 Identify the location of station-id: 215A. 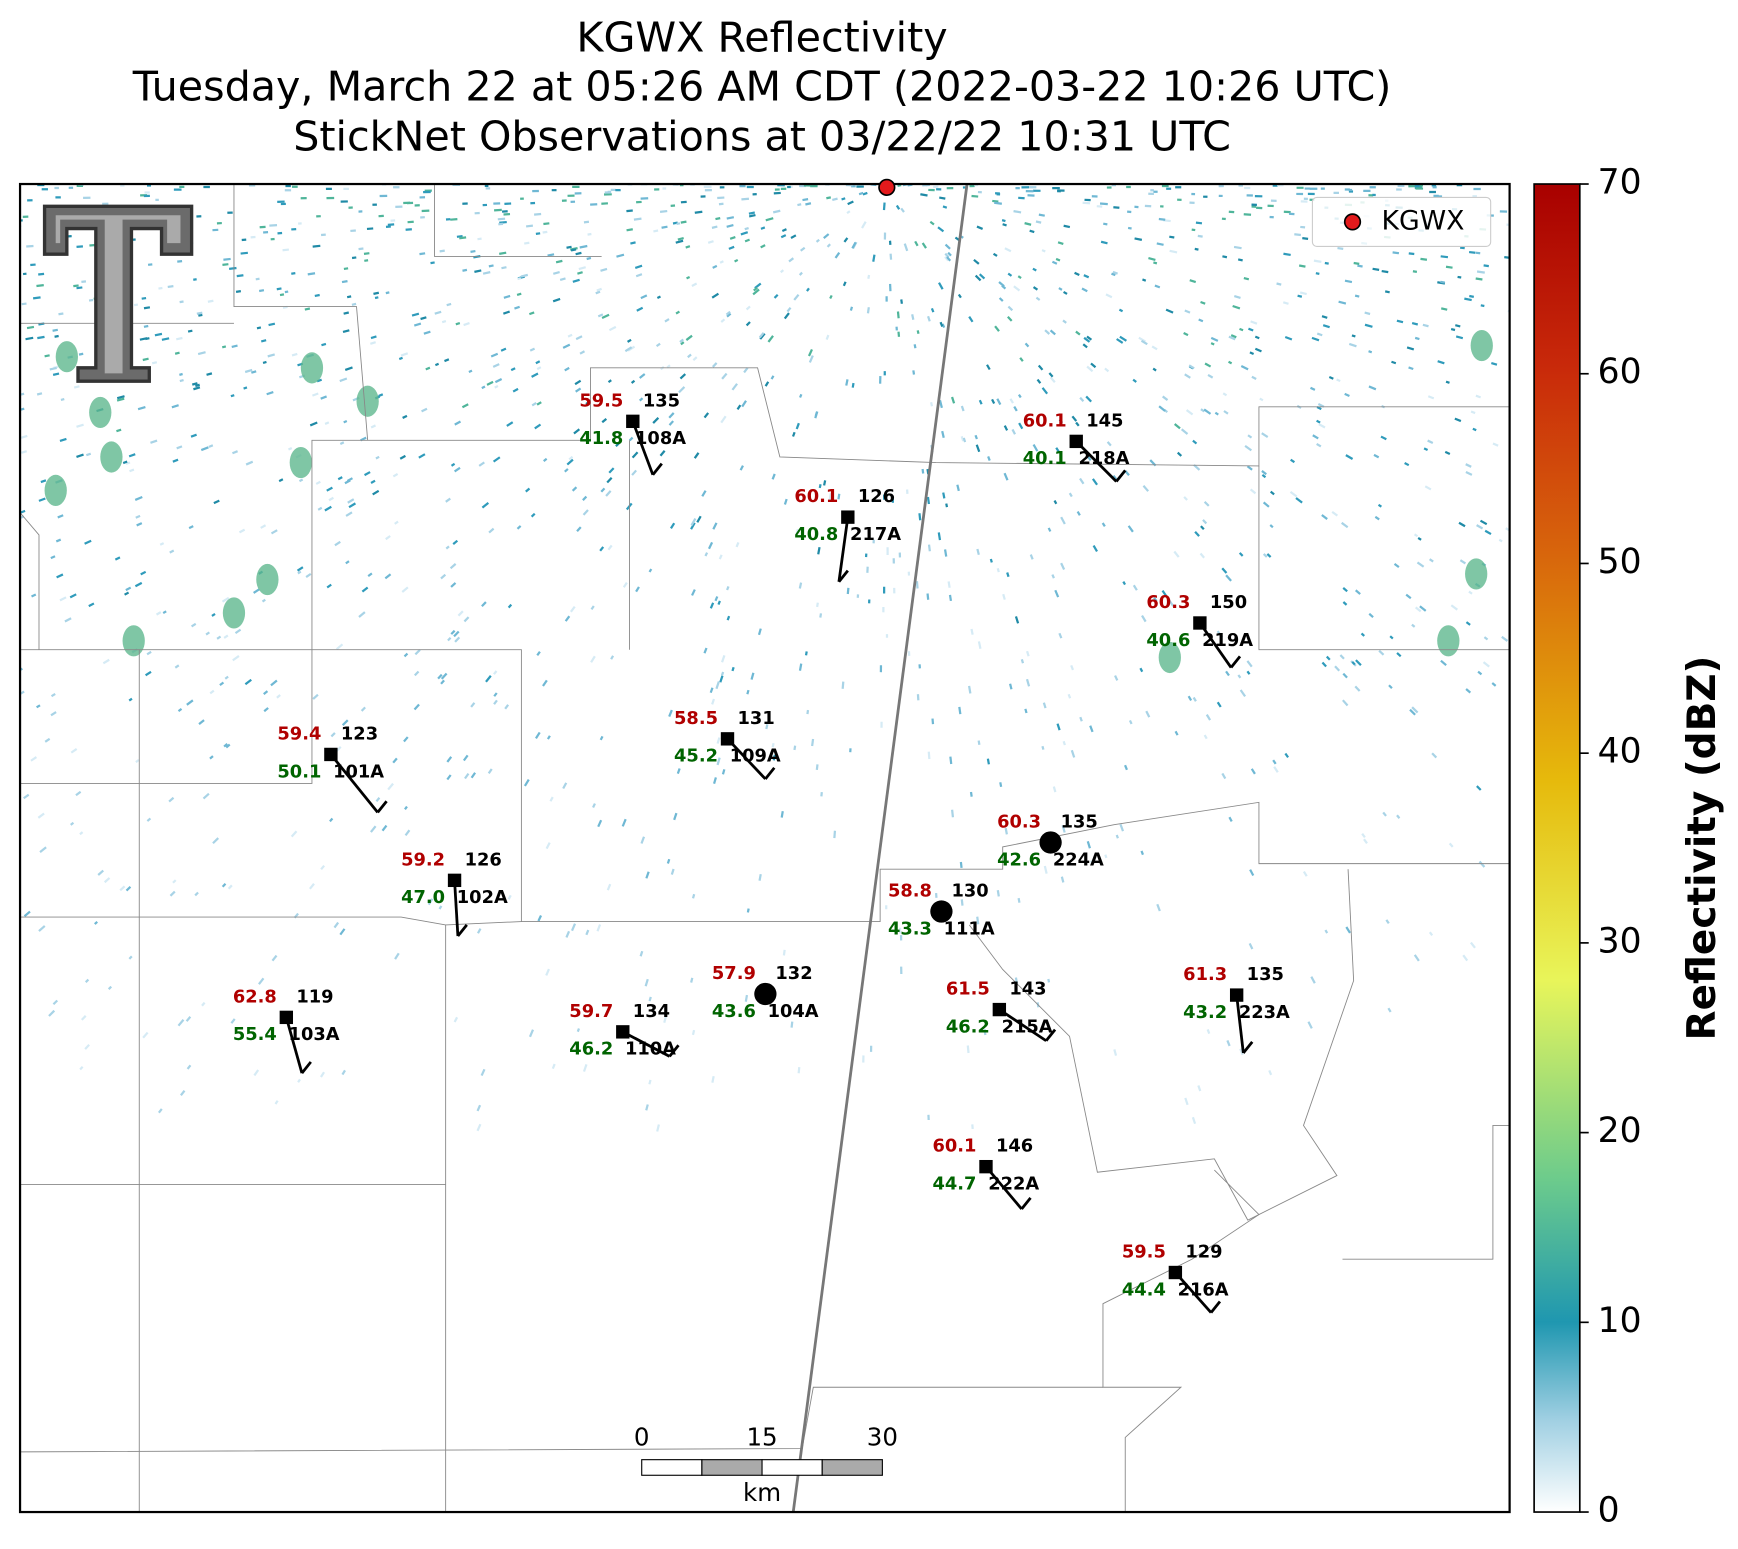
(1027, 1026).